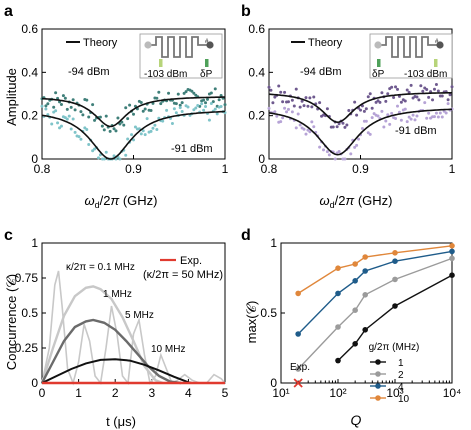 The image size is (471, 430). Describe the element at coordinates (452, 169) in the screenshot. I see `panel-b-xtick-label: 1` at that location.